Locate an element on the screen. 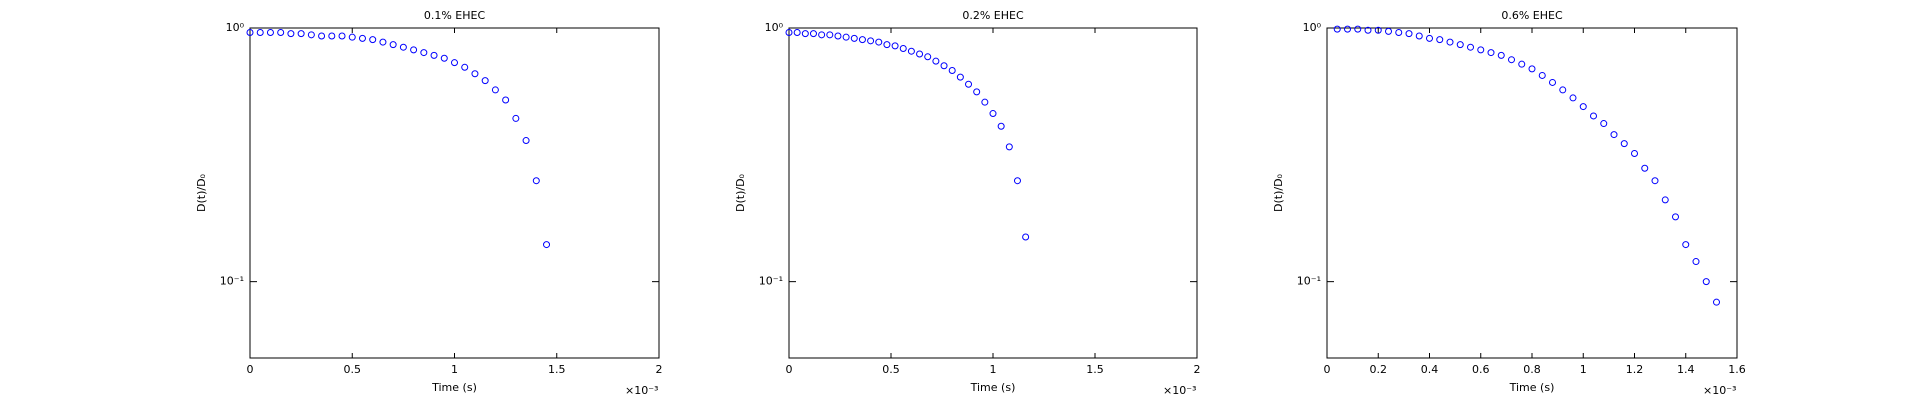  x-tick-label: 1 is located at coordinates (993, 369).